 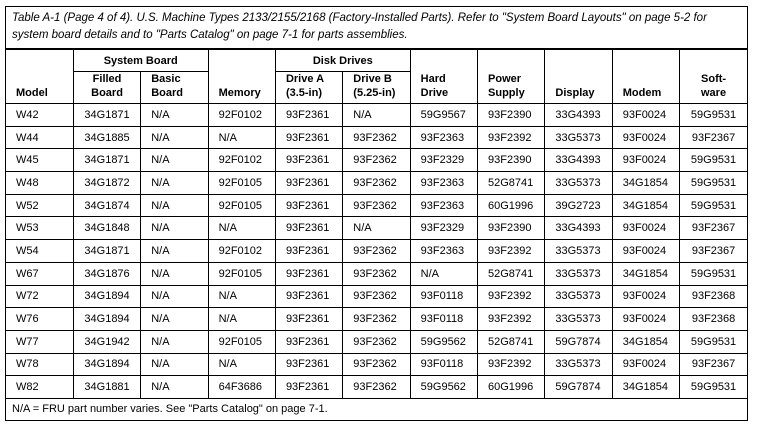 I want to click on header-text: ware, so click(x=714, y=93).